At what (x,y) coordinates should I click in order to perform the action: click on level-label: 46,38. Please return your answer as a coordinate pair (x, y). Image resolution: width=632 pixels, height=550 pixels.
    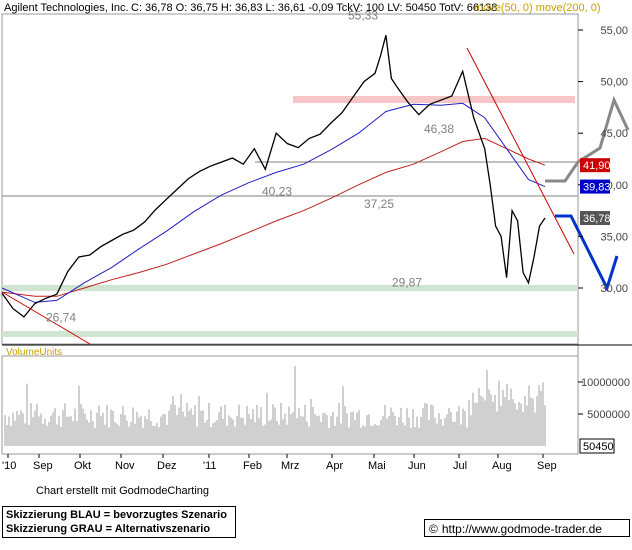
    Looking at the image, I should click on (439, 129).